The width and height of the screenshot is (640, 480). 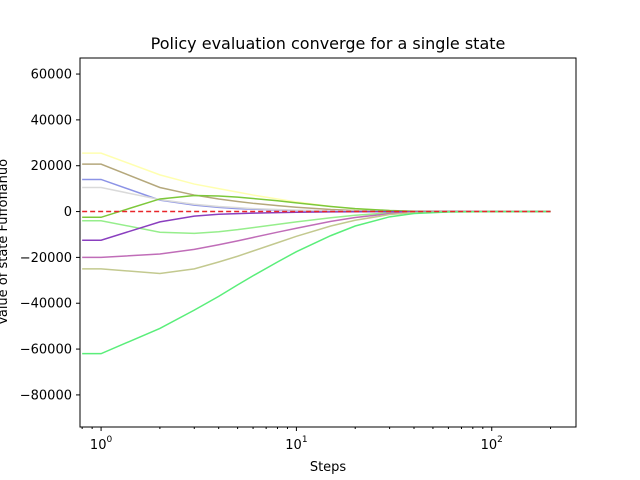 What do you see at coordinates (46, 350) in the screenshot?
I see `y-tick-label: −60000` at bounding box center [46, 350].